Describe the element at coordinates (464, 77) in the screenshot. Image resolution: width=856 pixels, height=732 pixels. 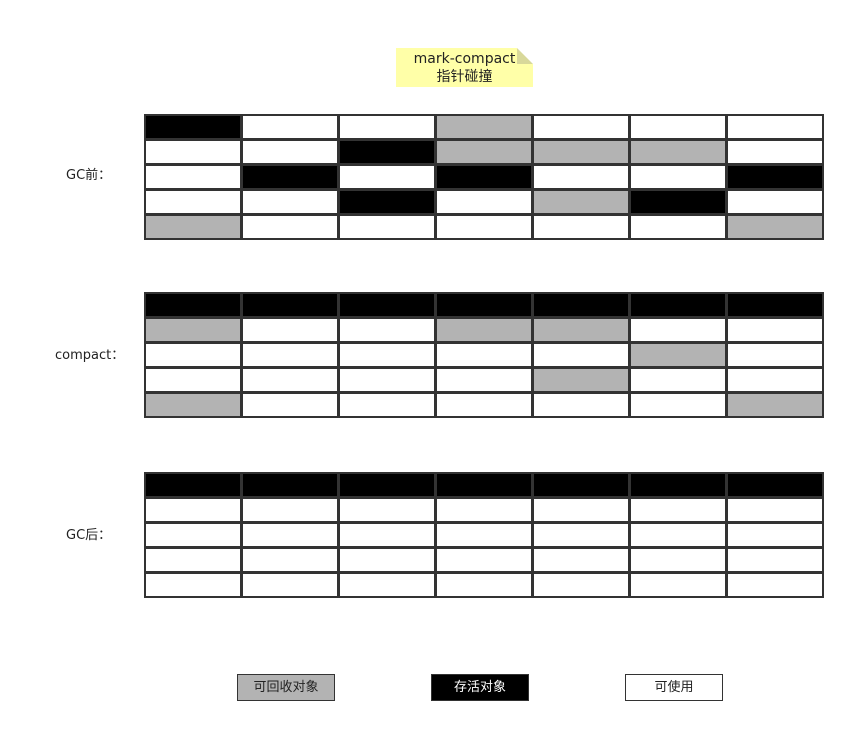
I see `note-subtitle: 指针碰撞` at that location.